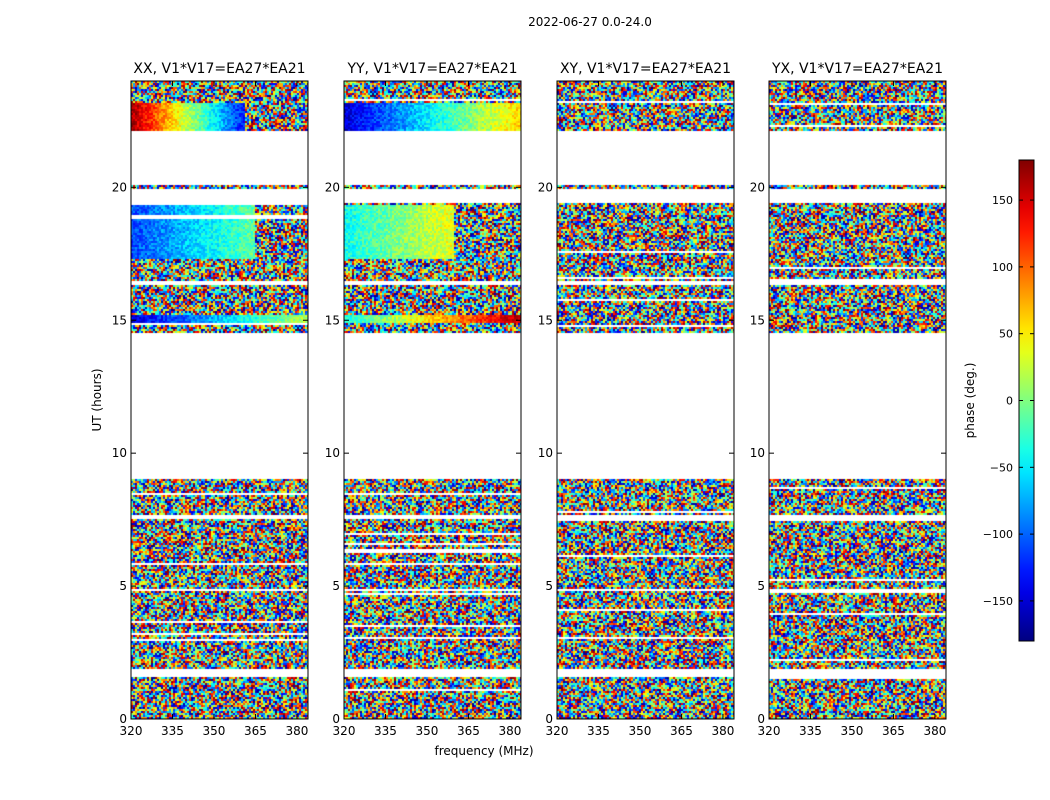  What do you see at coordinates (1009, 401) in the screenshot?
I see `colorbar-tick-label: 0` at bounding box center [1009, 401].